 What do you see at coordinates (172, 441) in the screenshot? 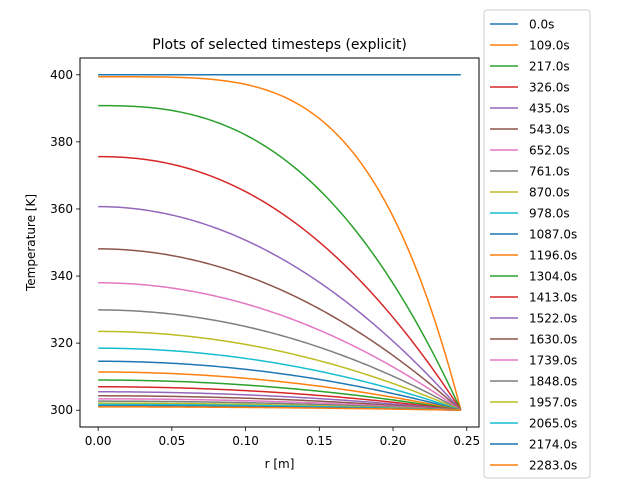
I see `x-tick-label: 0.05` at bounding box center [172, 441].